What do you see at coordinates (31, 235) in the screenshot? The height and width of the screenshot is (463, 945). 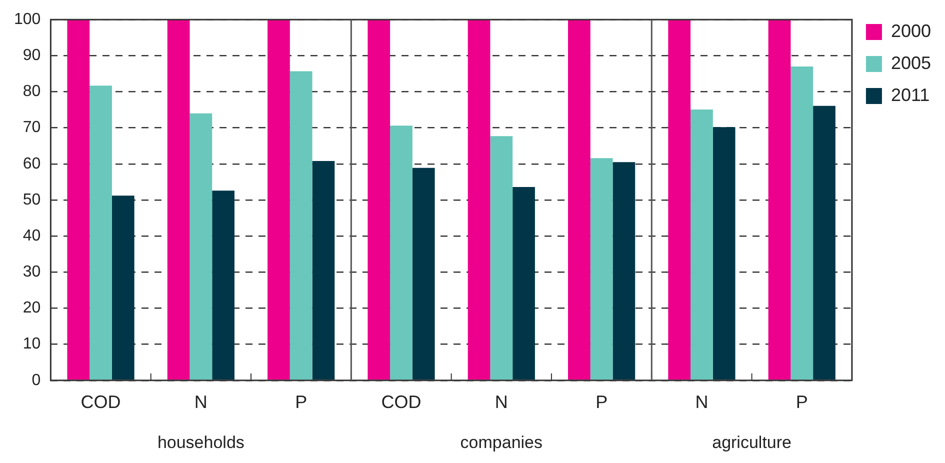 I see `y-tick-label: 40` at bounding box center [31, 235].